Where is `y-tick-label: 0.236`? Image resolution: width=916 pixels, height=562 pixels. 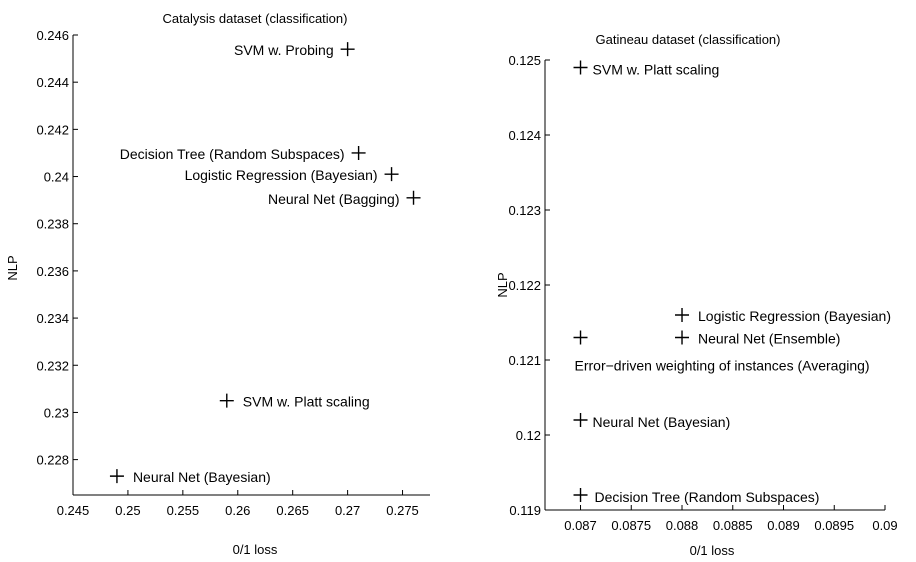
y-tick-label: 0.236 is located at coordinates (52, 271).